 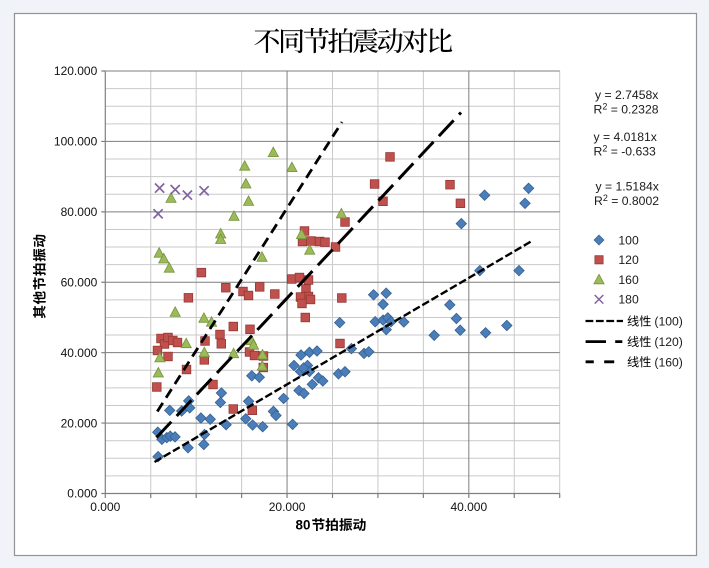 What do you see at coordinates (79, 212) in the screenshot?
I see `svg-text: 80.000` at bounding box center [79, 212].